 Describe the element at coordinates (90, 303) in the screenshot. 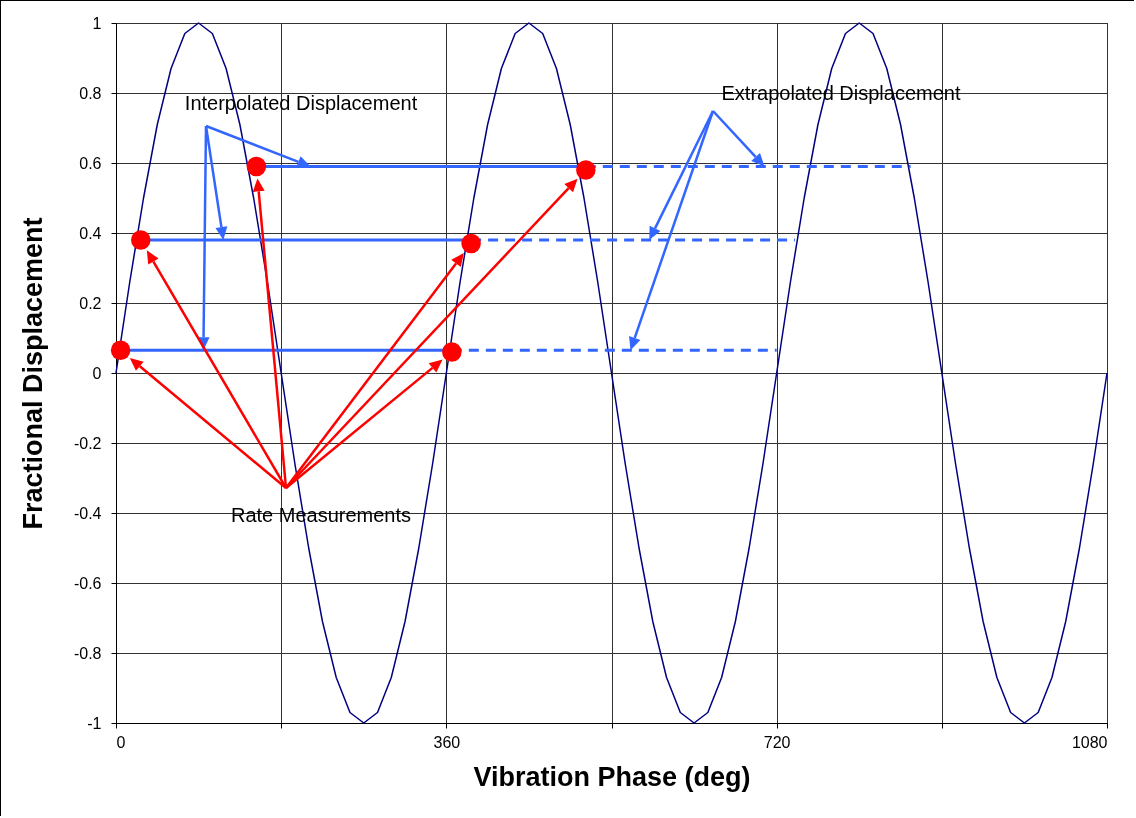

I see `y-tick-label: 0.2` at that location.